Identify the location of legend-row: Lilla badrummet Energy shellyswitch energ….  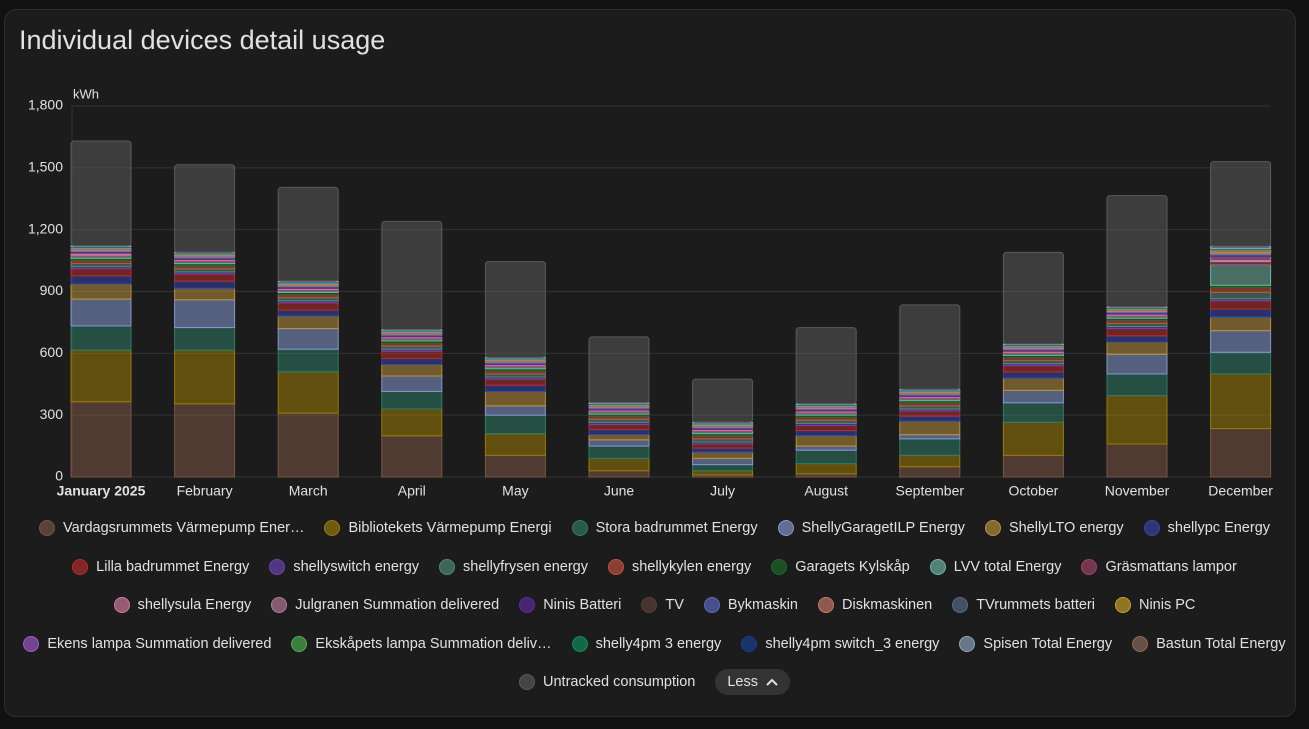
(654, 567).